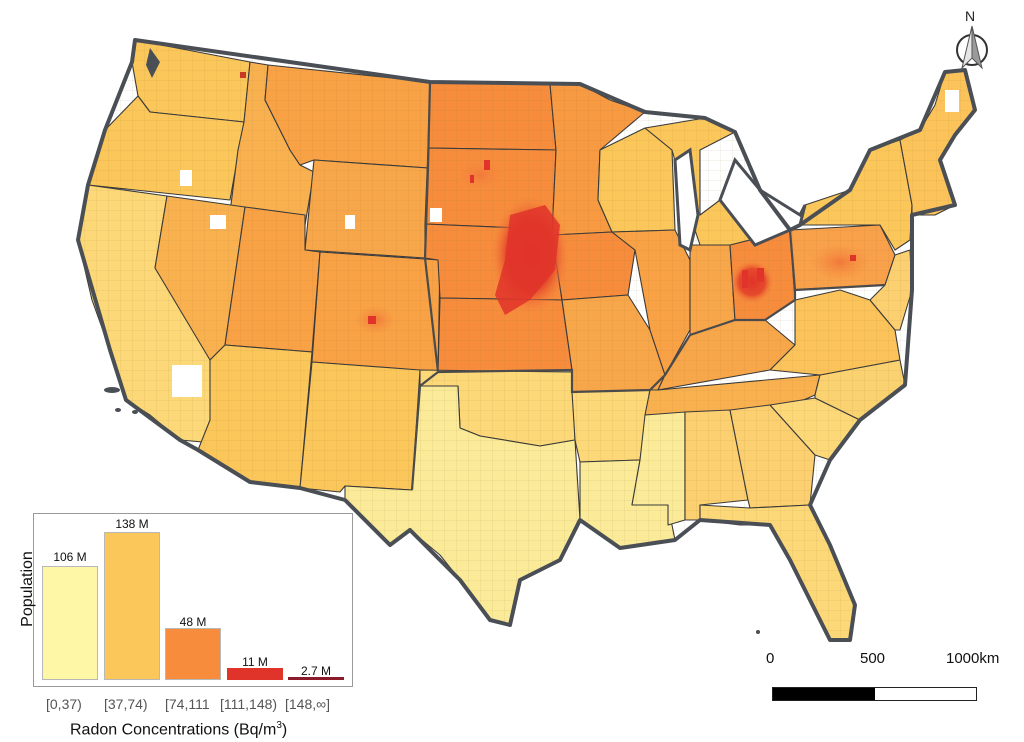 The height and width of the screenshot is (742, 1024). I want to click on population-bar-chart: 106 M 138 M 48 M 11 M 2.7 M, so click(193, 600).